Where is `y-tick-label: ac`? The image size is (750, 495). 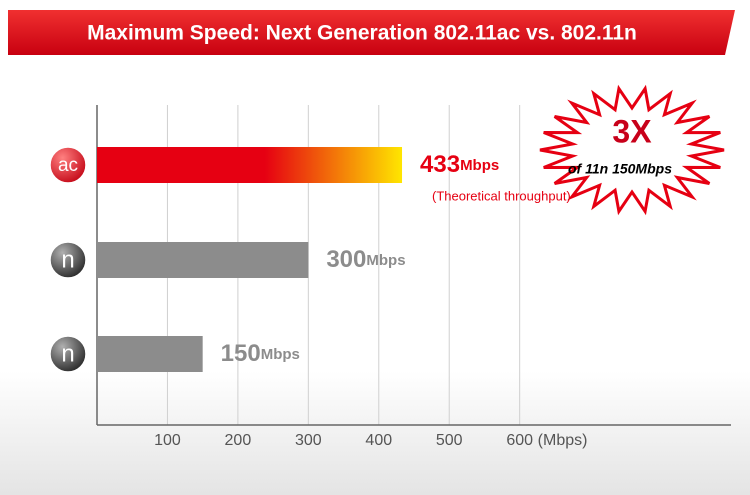 y-tick-label: ac is located at coordinates (68, 165).